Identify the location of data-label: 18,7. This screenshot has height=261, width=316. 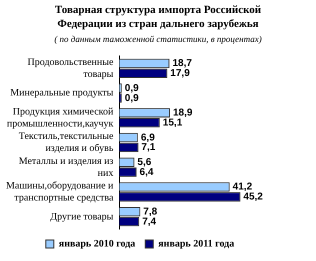
(182, 64).